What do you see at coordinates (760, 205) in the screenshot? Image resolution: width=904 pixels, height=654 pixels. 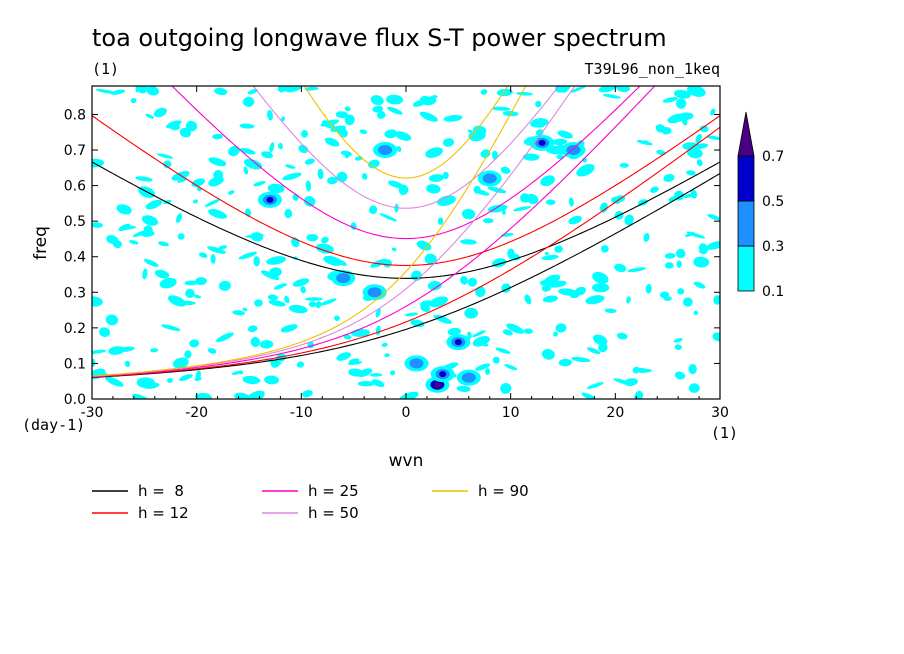 I see `colorbar: 0.1 0.3 0.5 0.7` at bounding box center [760, 205].